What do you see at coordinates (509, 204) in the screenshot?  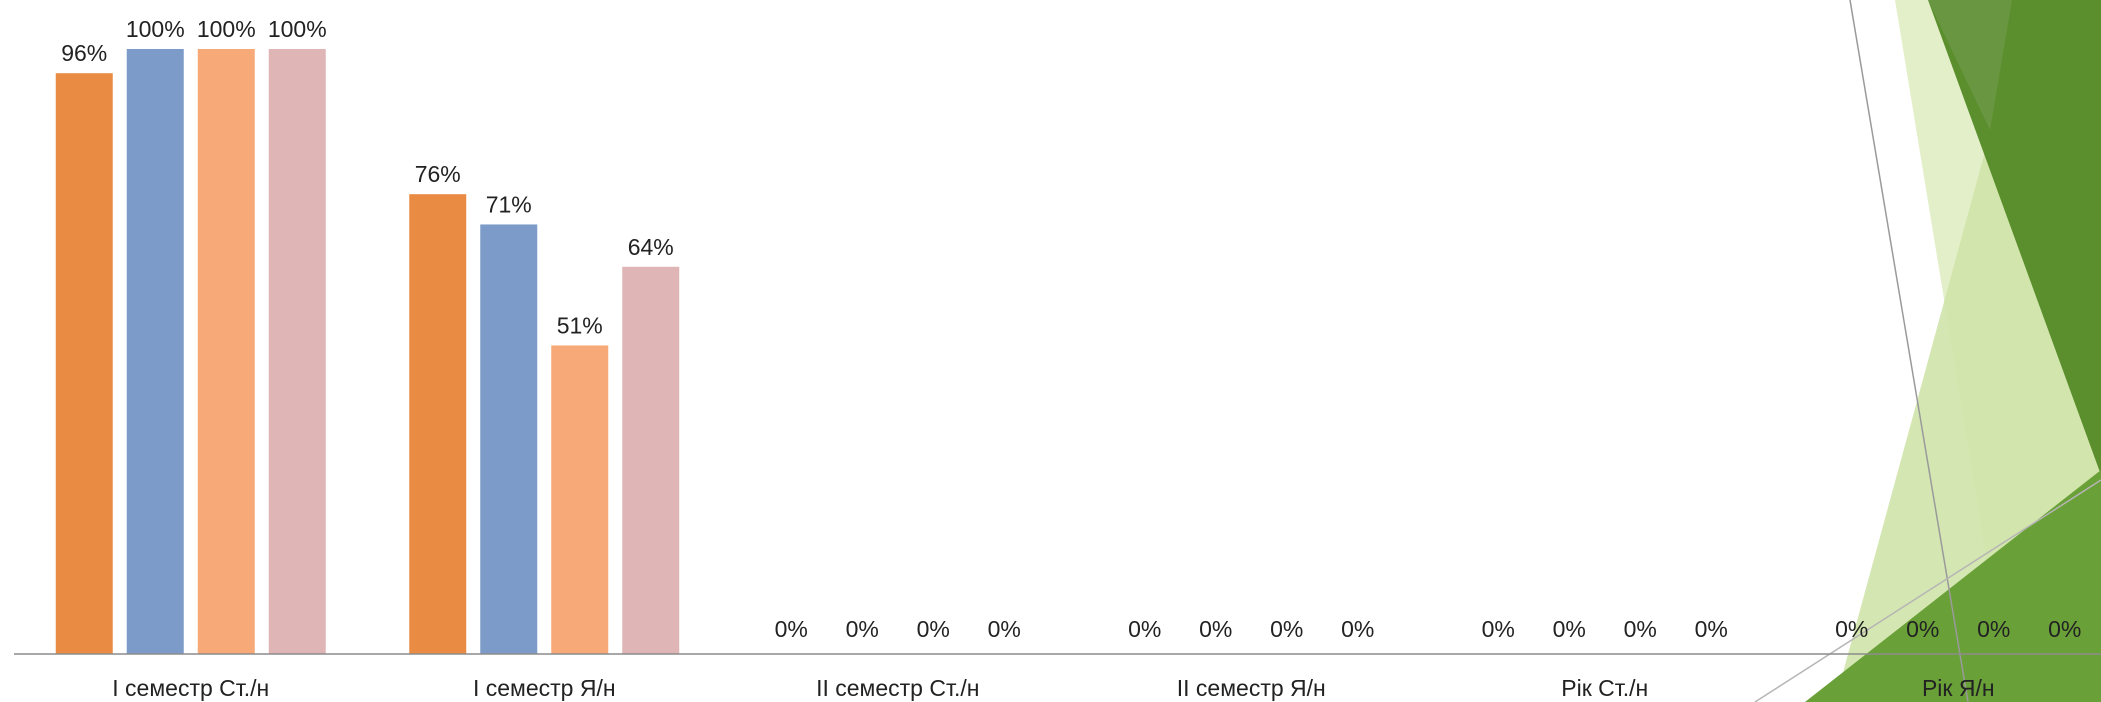 I see `value-label-c1-s1: 71%` at bounding box center [509, 204].